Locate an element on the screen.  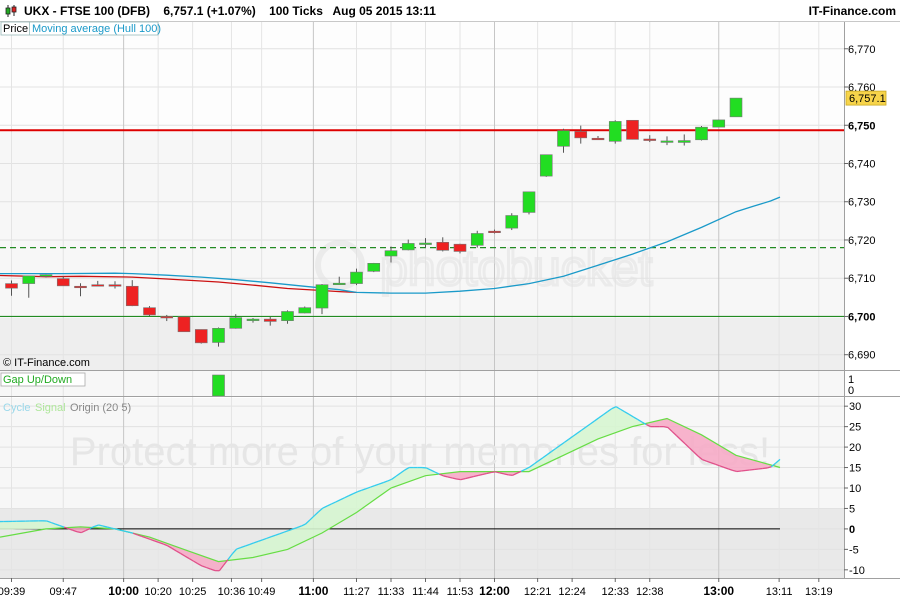
gap-tick-label: 0 is located at coordinates (851, 391).